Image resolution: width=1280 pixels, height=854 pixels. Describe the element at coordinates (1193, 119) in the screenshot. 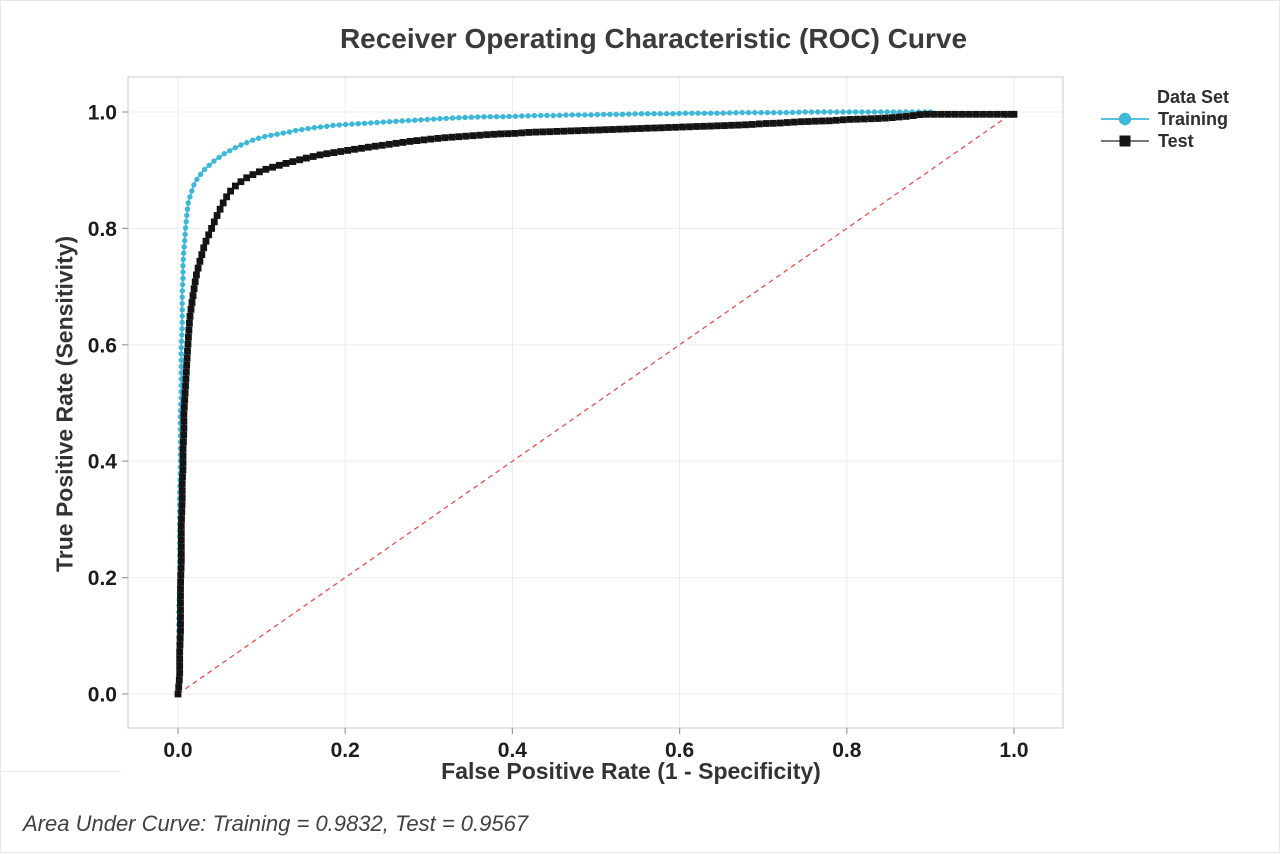

I see `legend-label-training: Training` at that location.